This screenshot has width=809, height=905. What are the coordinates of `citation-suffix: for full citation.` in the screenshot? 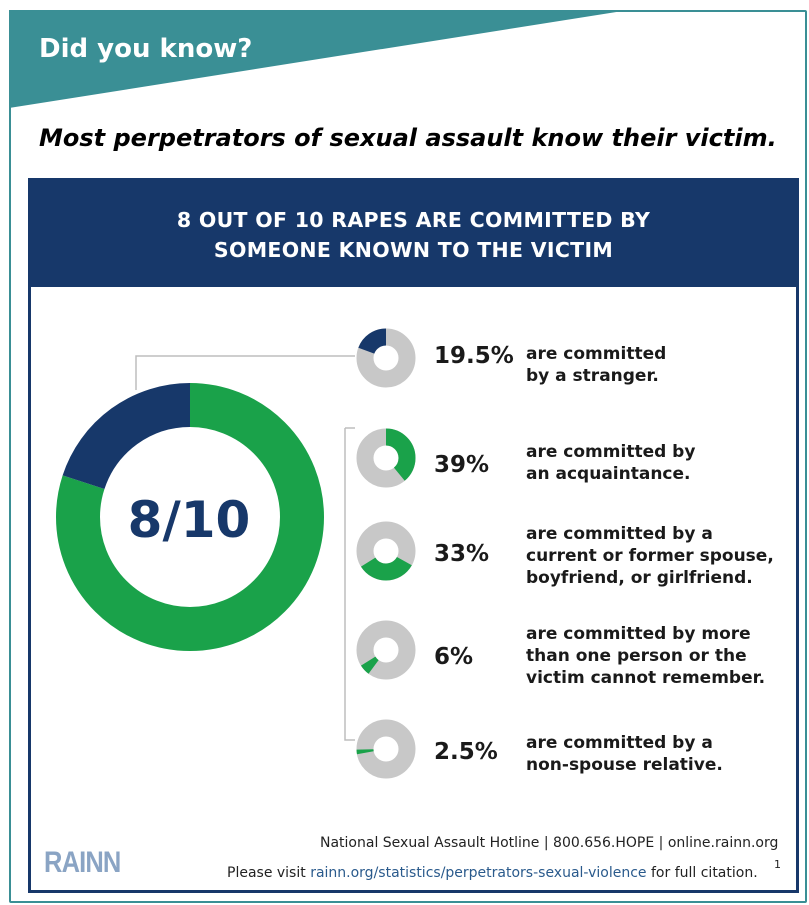 It's located at (702, 873).